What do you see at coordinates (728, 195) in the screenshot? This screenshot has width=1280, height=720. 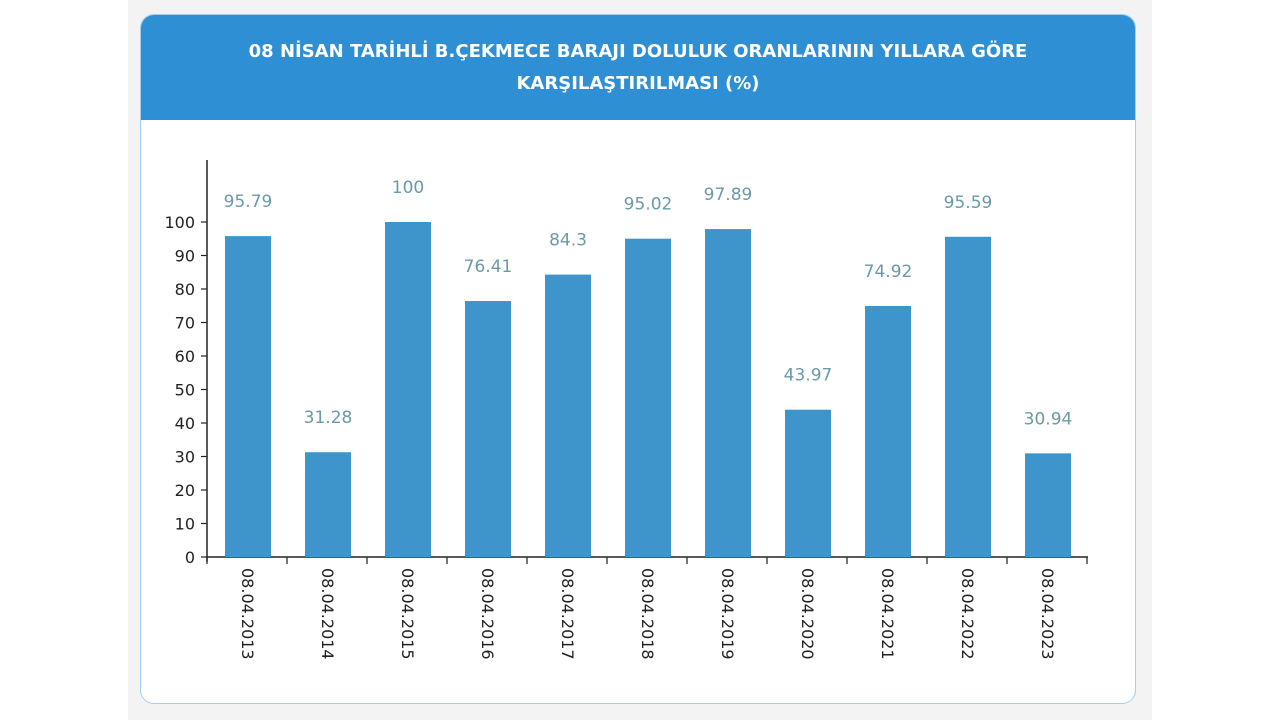 I see `data-label: 97.89` at bounding box center [728, 195].